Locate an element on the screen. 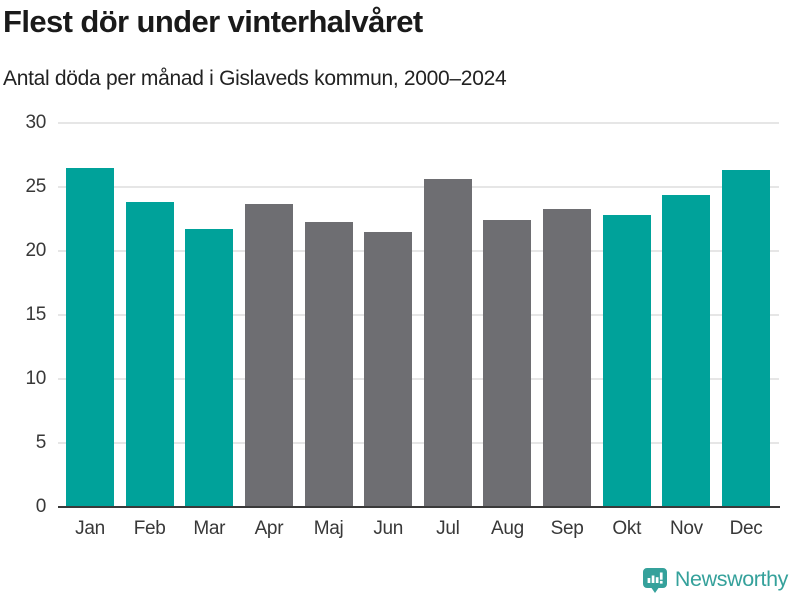 The height and width of the screenshot is (600, 800). y-axis-tick-label-20: 20 is located at coordinates (35, 250).